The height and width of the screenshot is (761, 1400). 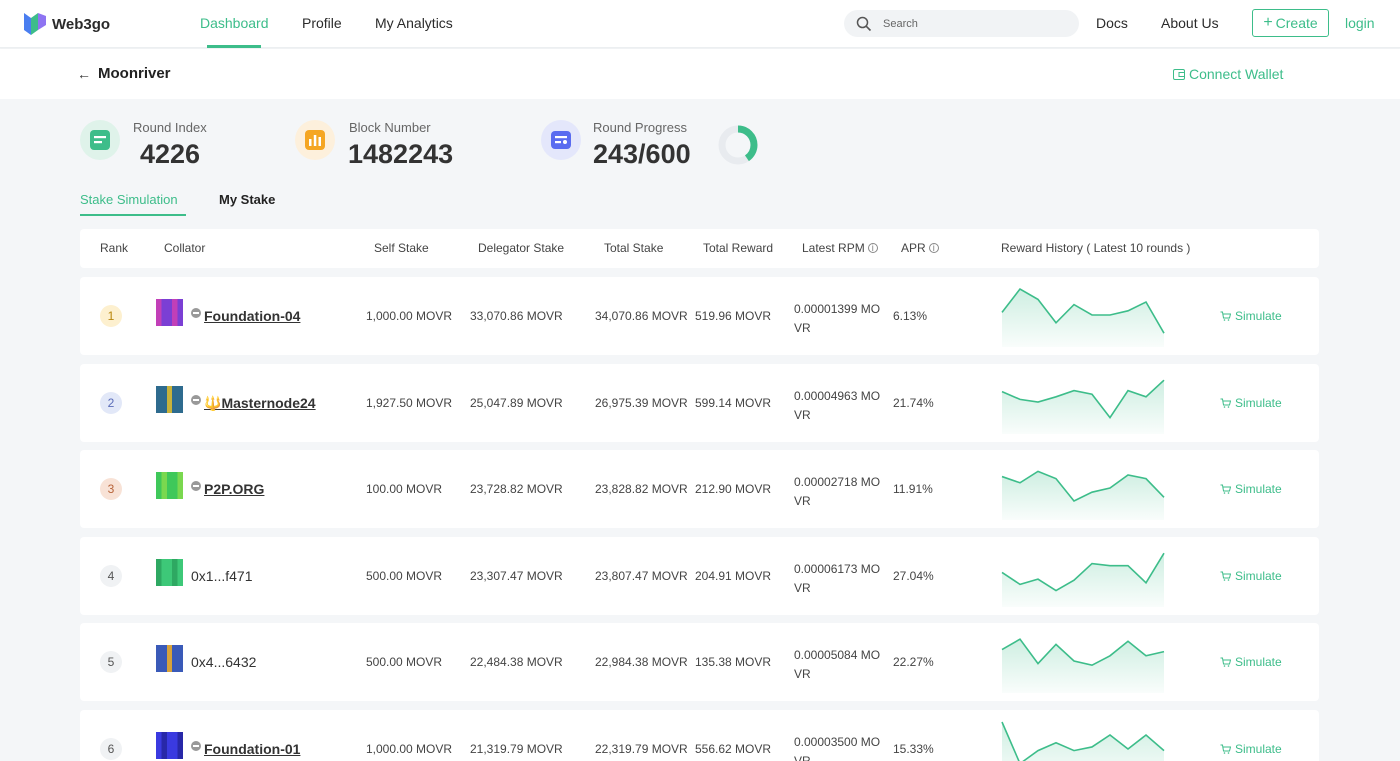 I want to click on total-reward: 204.91 MOVR, so click(x=733, y=575).